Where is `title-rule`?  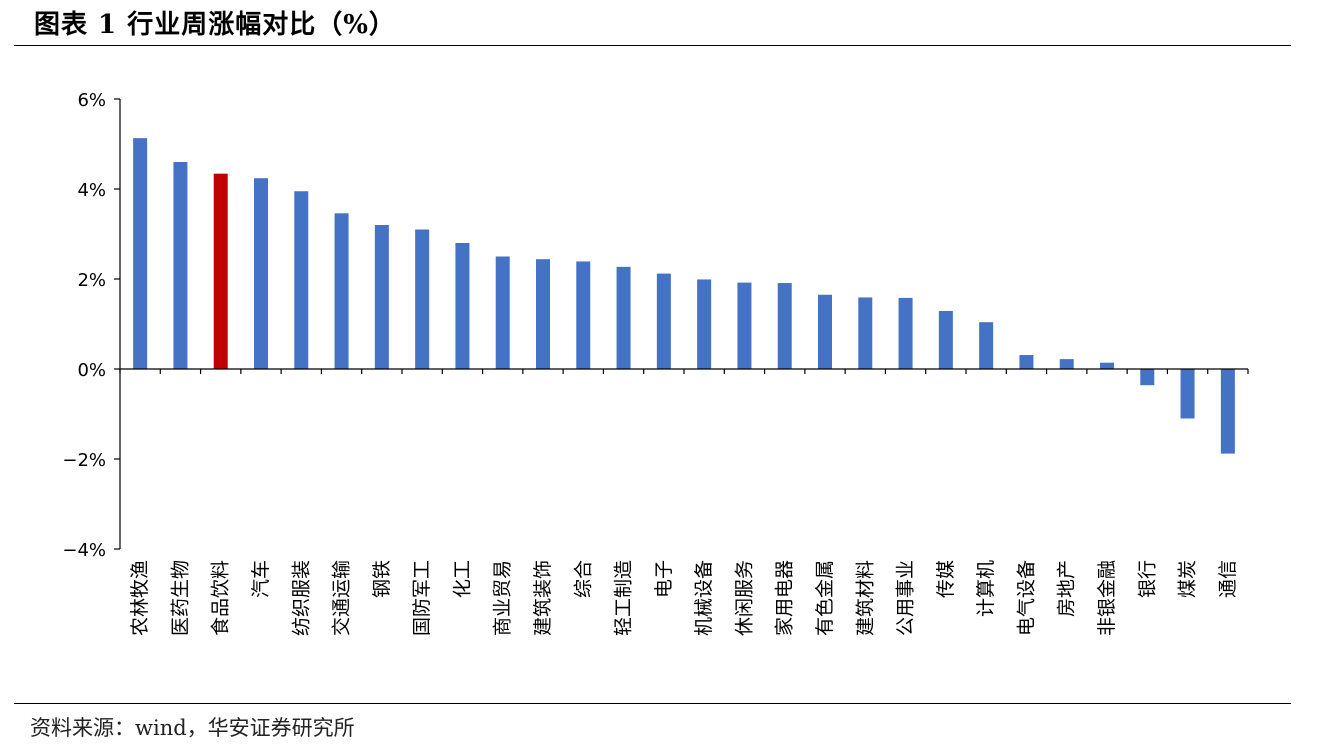 title-rule is located at coordinates (652, 45).